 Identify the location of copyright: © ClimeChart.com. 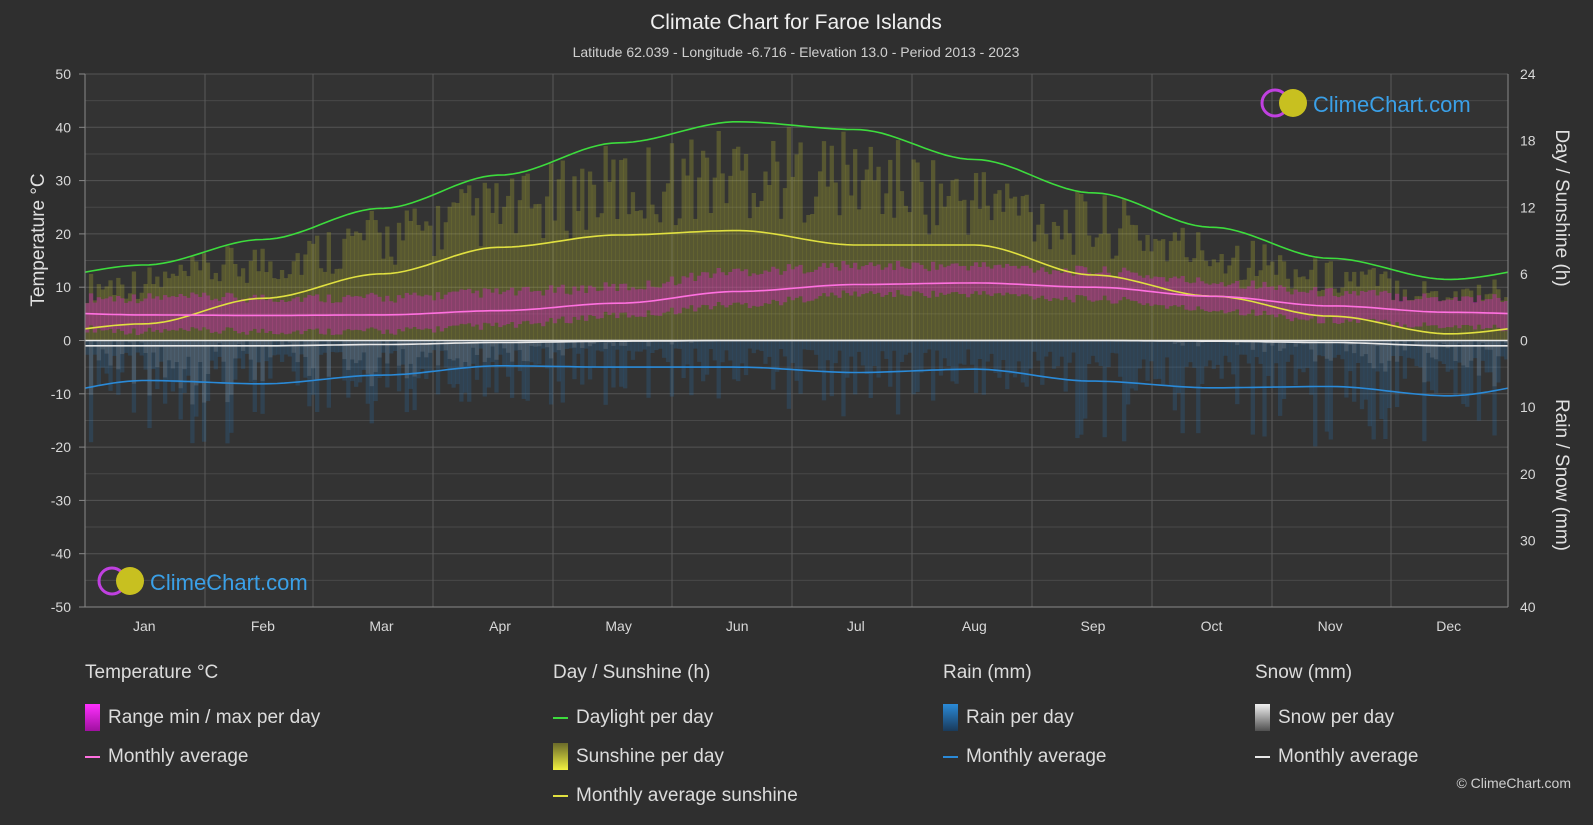
(1513, 783).